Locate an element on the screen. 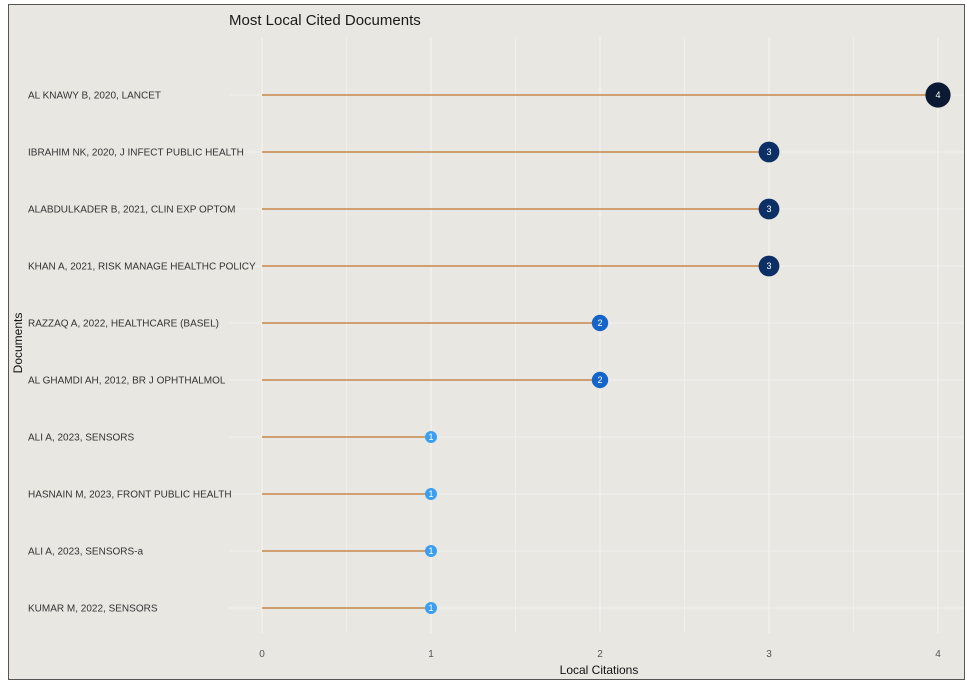 The image size is (967, 682). document-label: IBRAHIM NK, 2020, J INFECT PUBLIC HEALTH is located at coordinates (136, 153).